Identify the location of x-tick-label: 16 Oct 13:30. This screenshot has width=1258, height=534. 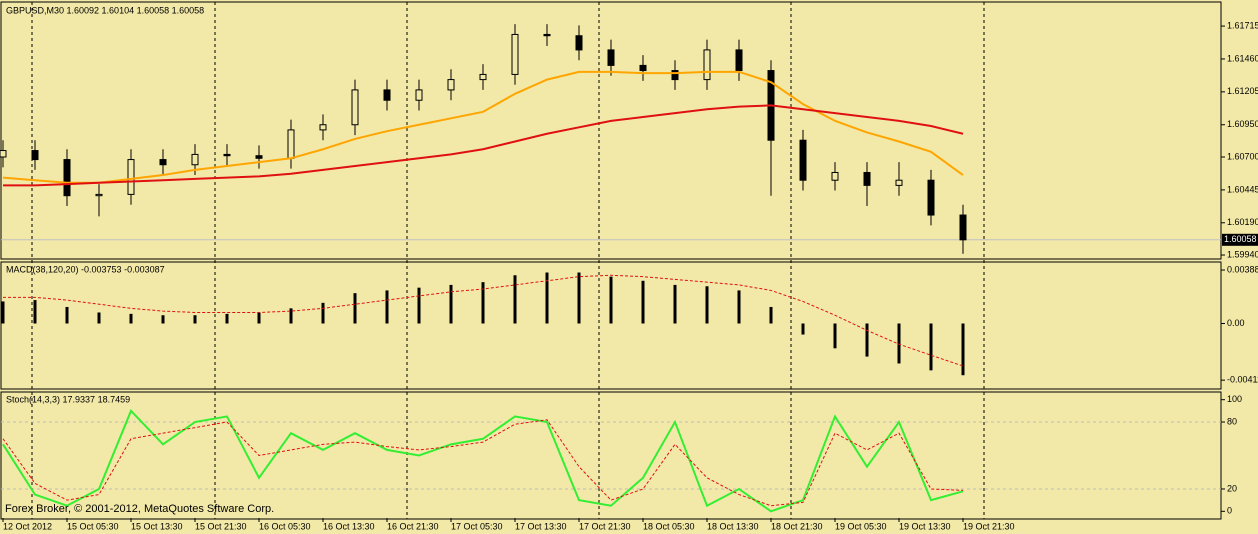
(349, 526).